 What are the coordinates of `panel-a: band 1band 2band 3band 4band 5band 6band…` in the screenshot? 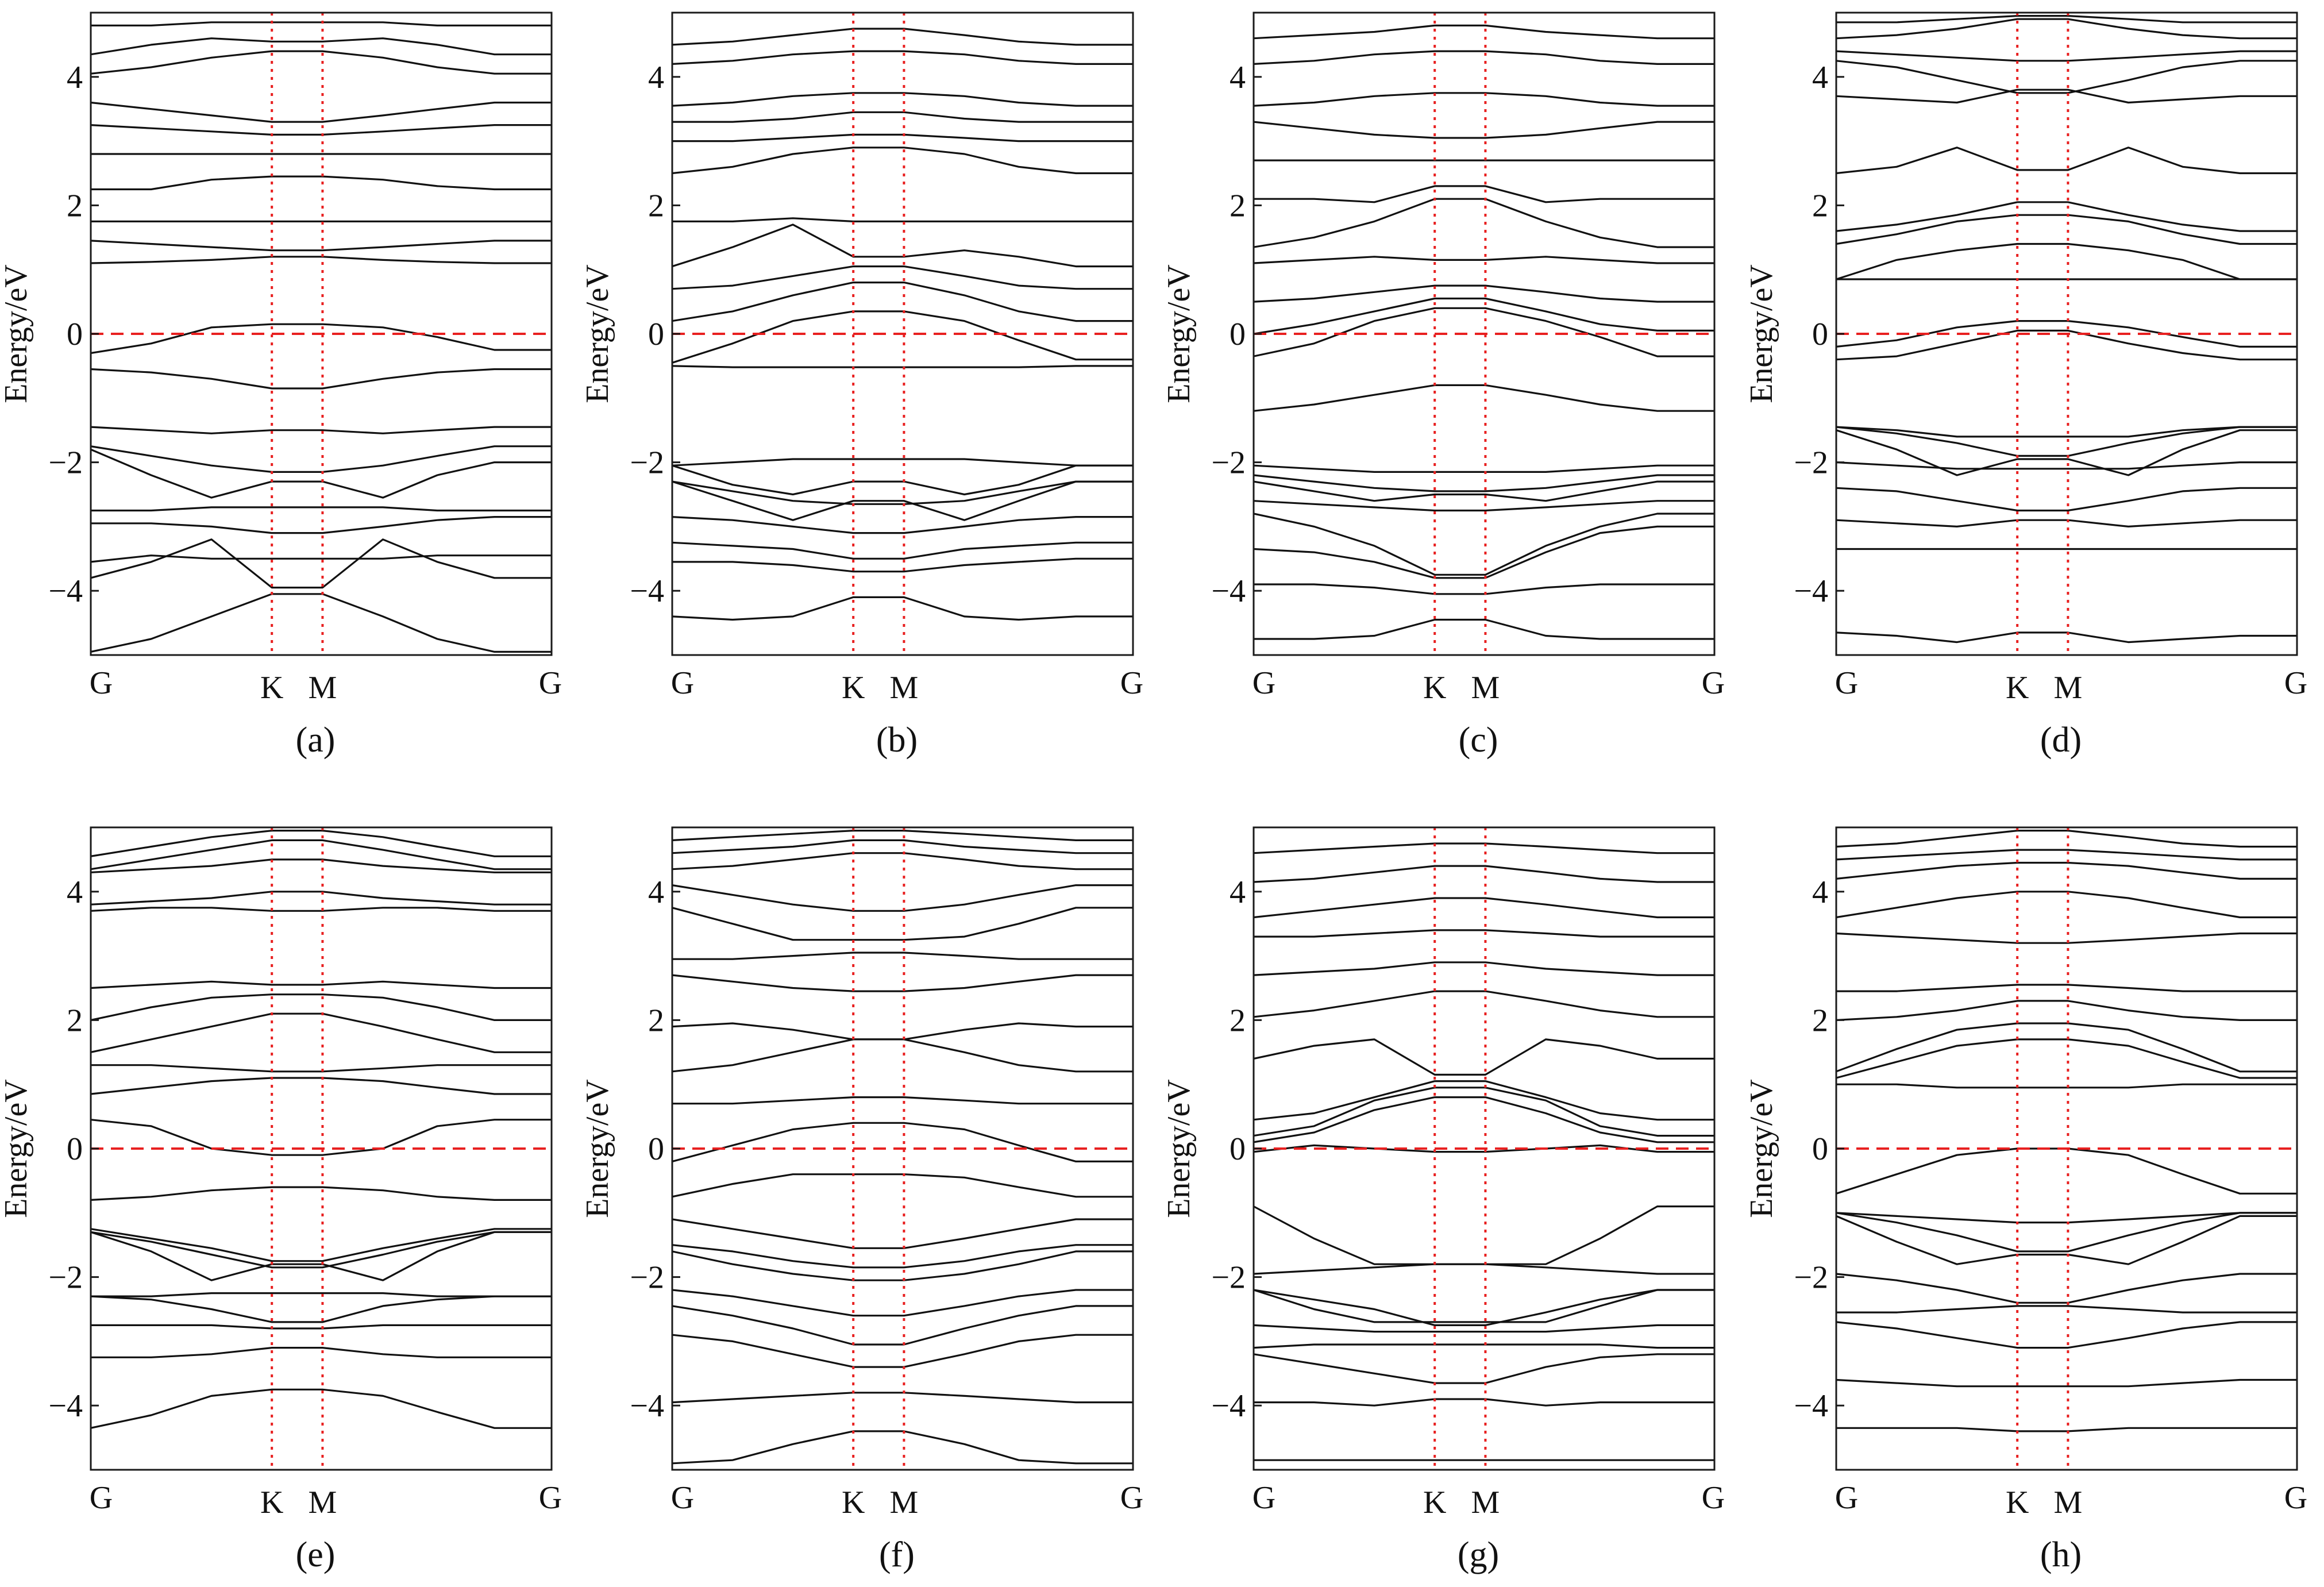 It's located at (281, 385).